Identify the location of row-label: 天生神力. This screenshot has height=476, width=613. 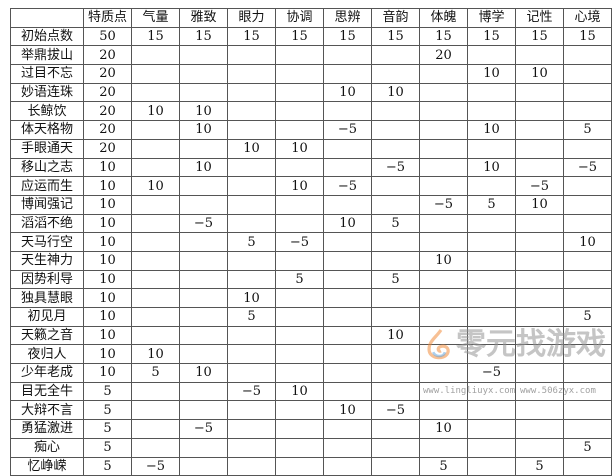
(47, 260).